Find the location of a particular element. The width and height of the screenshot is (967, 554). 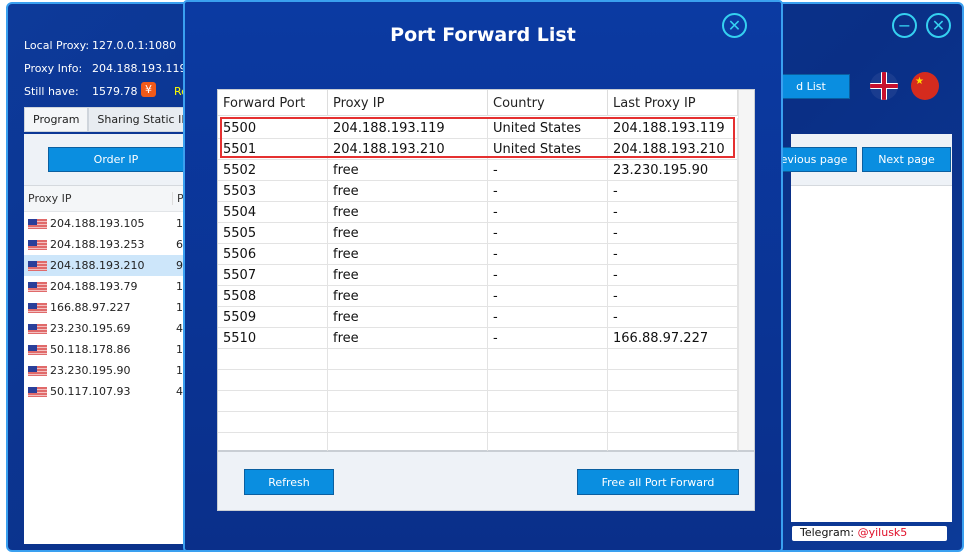

previous-page-button: evious page is located at coordinates (814, 159).